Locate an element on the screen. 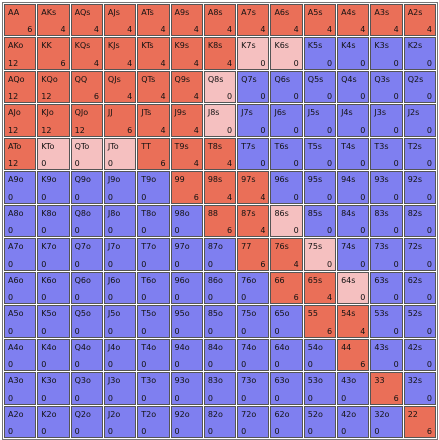 The width and height of the screenshot is (439, 440). hand-cell: K2s 0 is located at coordinates (419, 53).